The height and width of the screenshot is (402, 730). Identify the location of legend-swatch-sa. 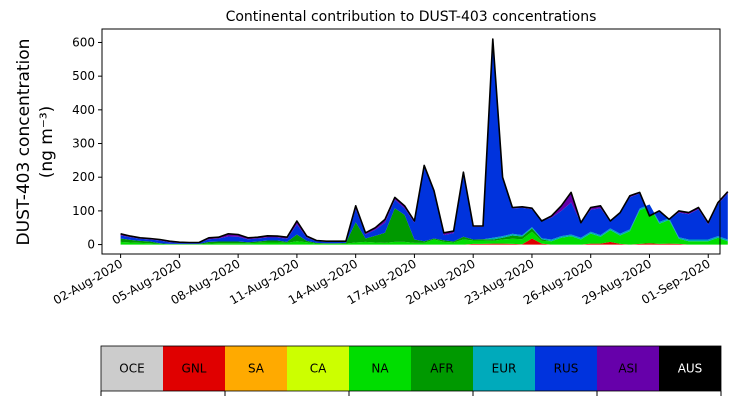
(256, 368).